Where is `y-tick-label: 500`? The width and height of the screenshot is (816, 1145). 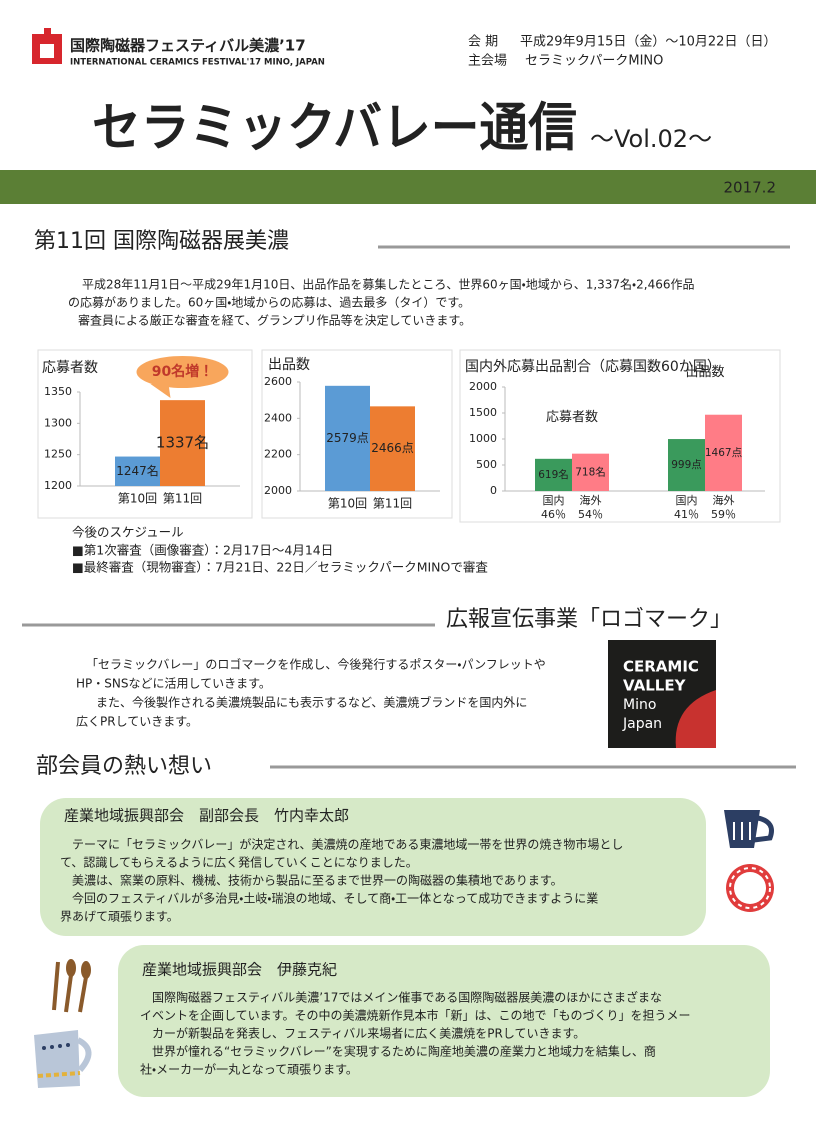 y-tick-label: 500 is located at coordinates (486, 464).